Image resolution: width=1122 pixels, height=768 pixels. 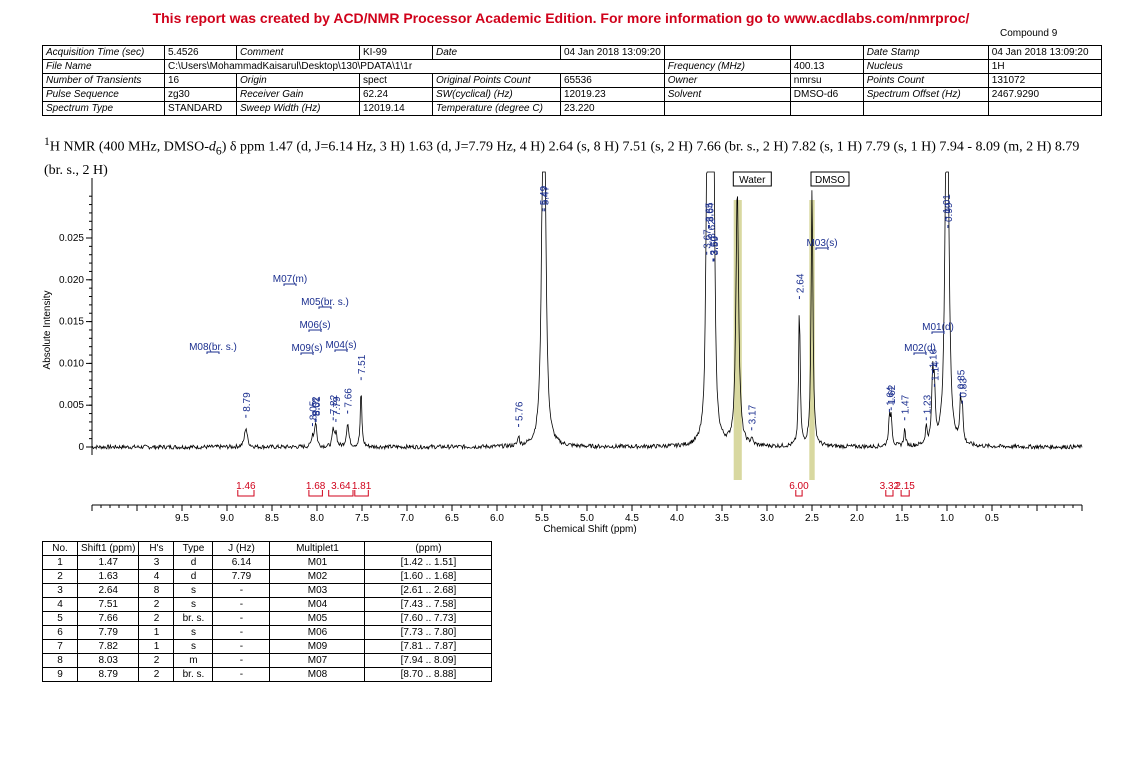 What do you see at coordinates (714, 246) in the screenshot?
I see `peak-label: 3.60` at bounding box center [714, 246].